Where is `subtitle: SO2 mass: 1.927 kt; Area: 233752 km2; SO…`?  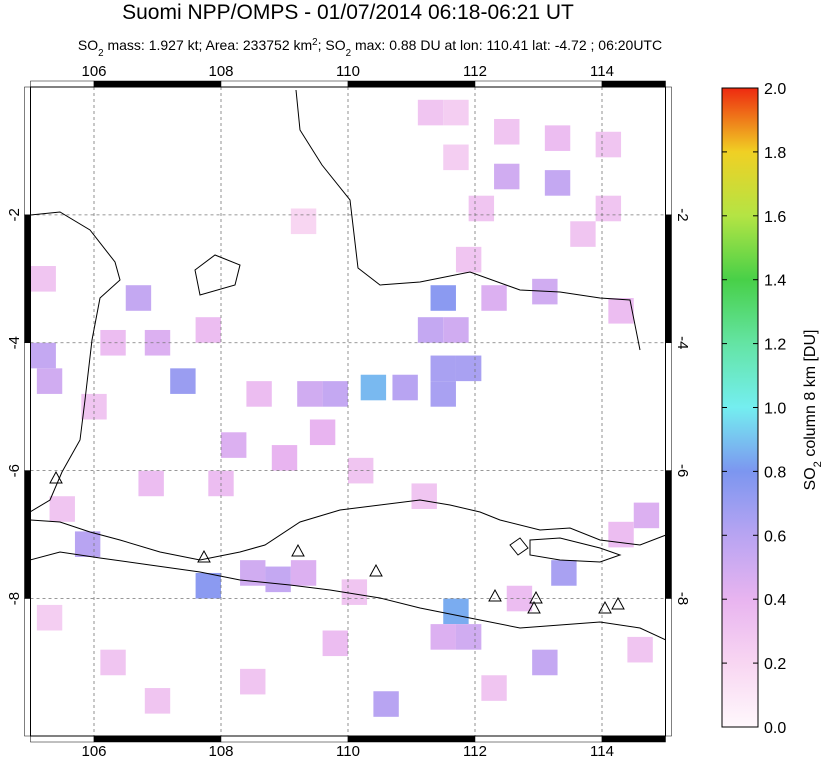 subtitle: SO2 mass: 1.927 kt; Area: 233752 km2; SO… is located at coordinates (370, 48).